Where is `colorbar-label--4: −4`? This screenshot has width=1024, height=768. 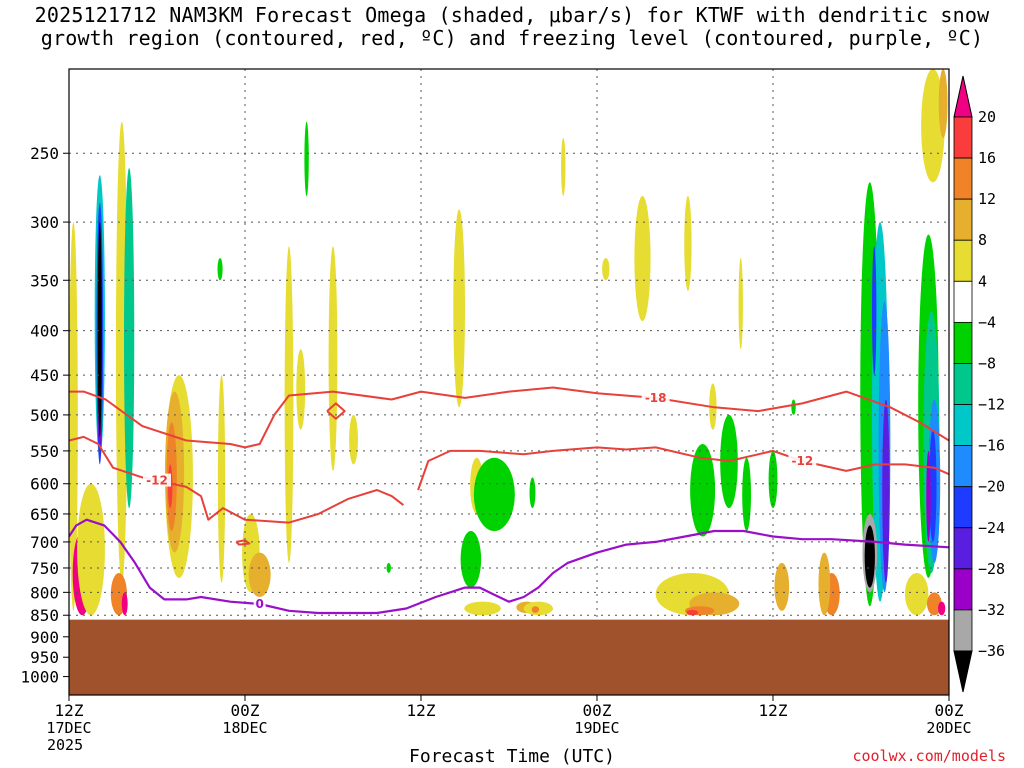 colorbar-label--4: −4 is located at coordinates (987, 322).